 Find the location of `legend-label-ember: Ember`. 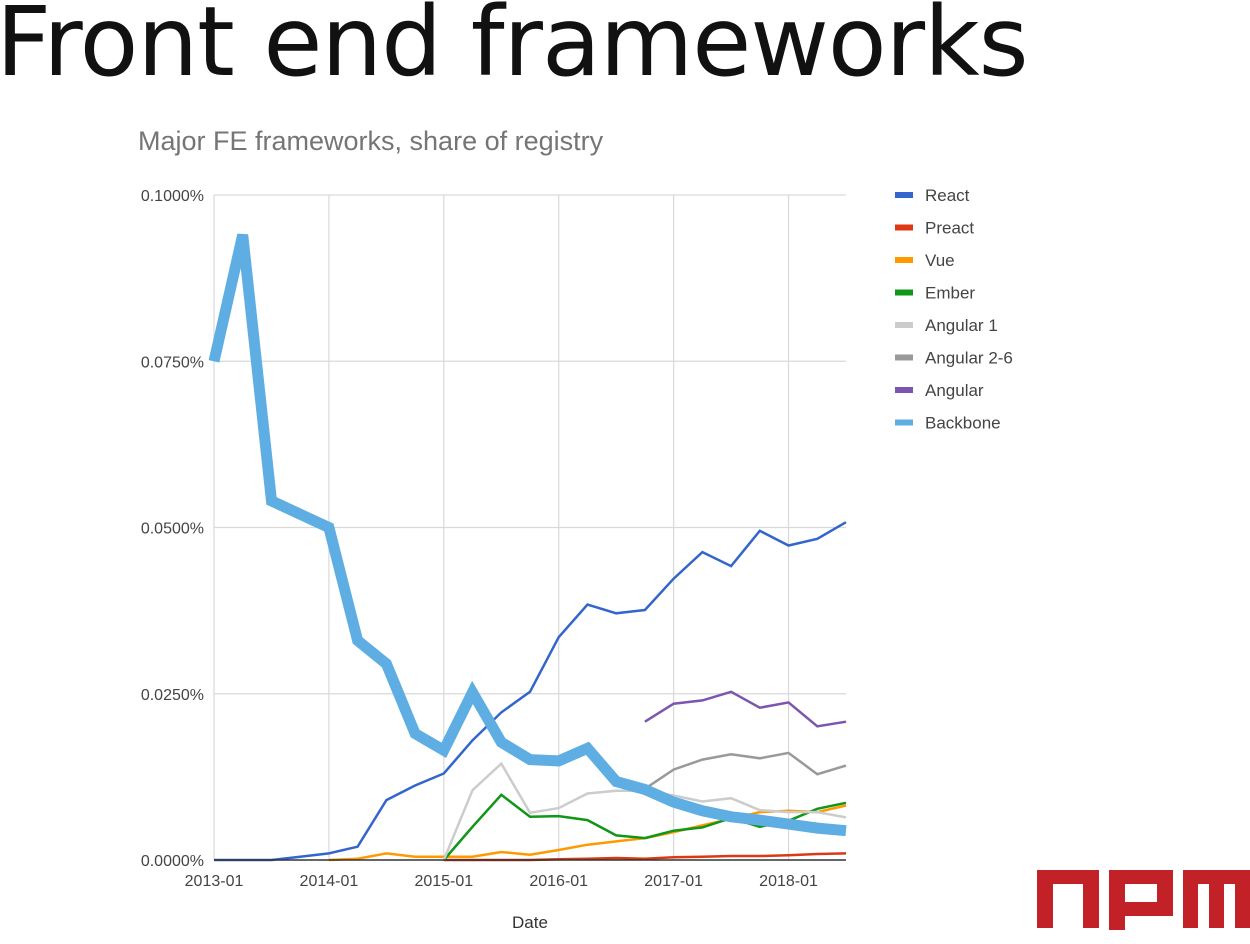

legend-label-ember: Ember is located at coordinates (950, 293).